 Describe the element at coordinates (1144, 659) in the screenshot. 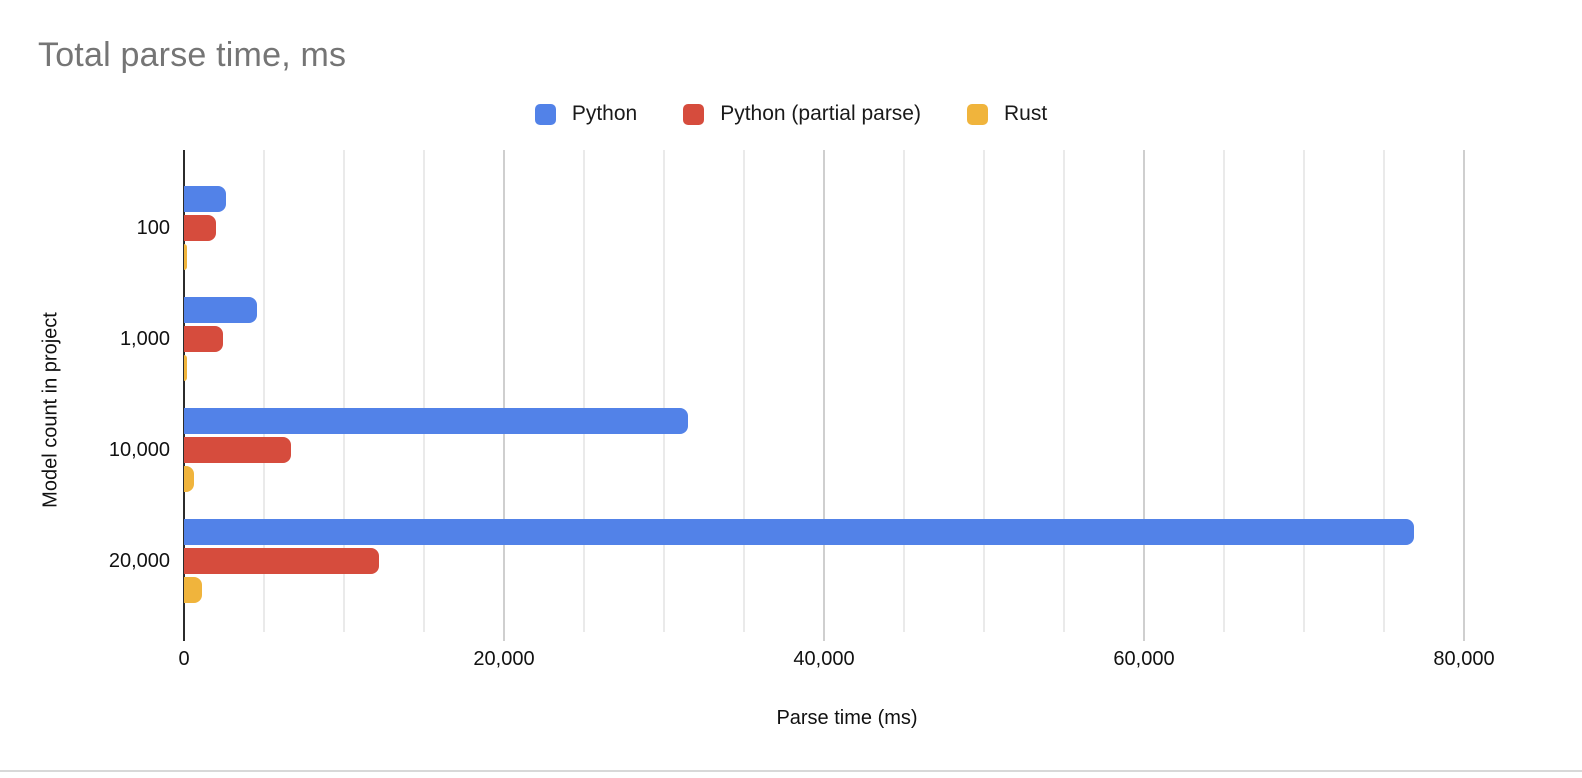

I see `x-tick-label: 60,000` at that location.